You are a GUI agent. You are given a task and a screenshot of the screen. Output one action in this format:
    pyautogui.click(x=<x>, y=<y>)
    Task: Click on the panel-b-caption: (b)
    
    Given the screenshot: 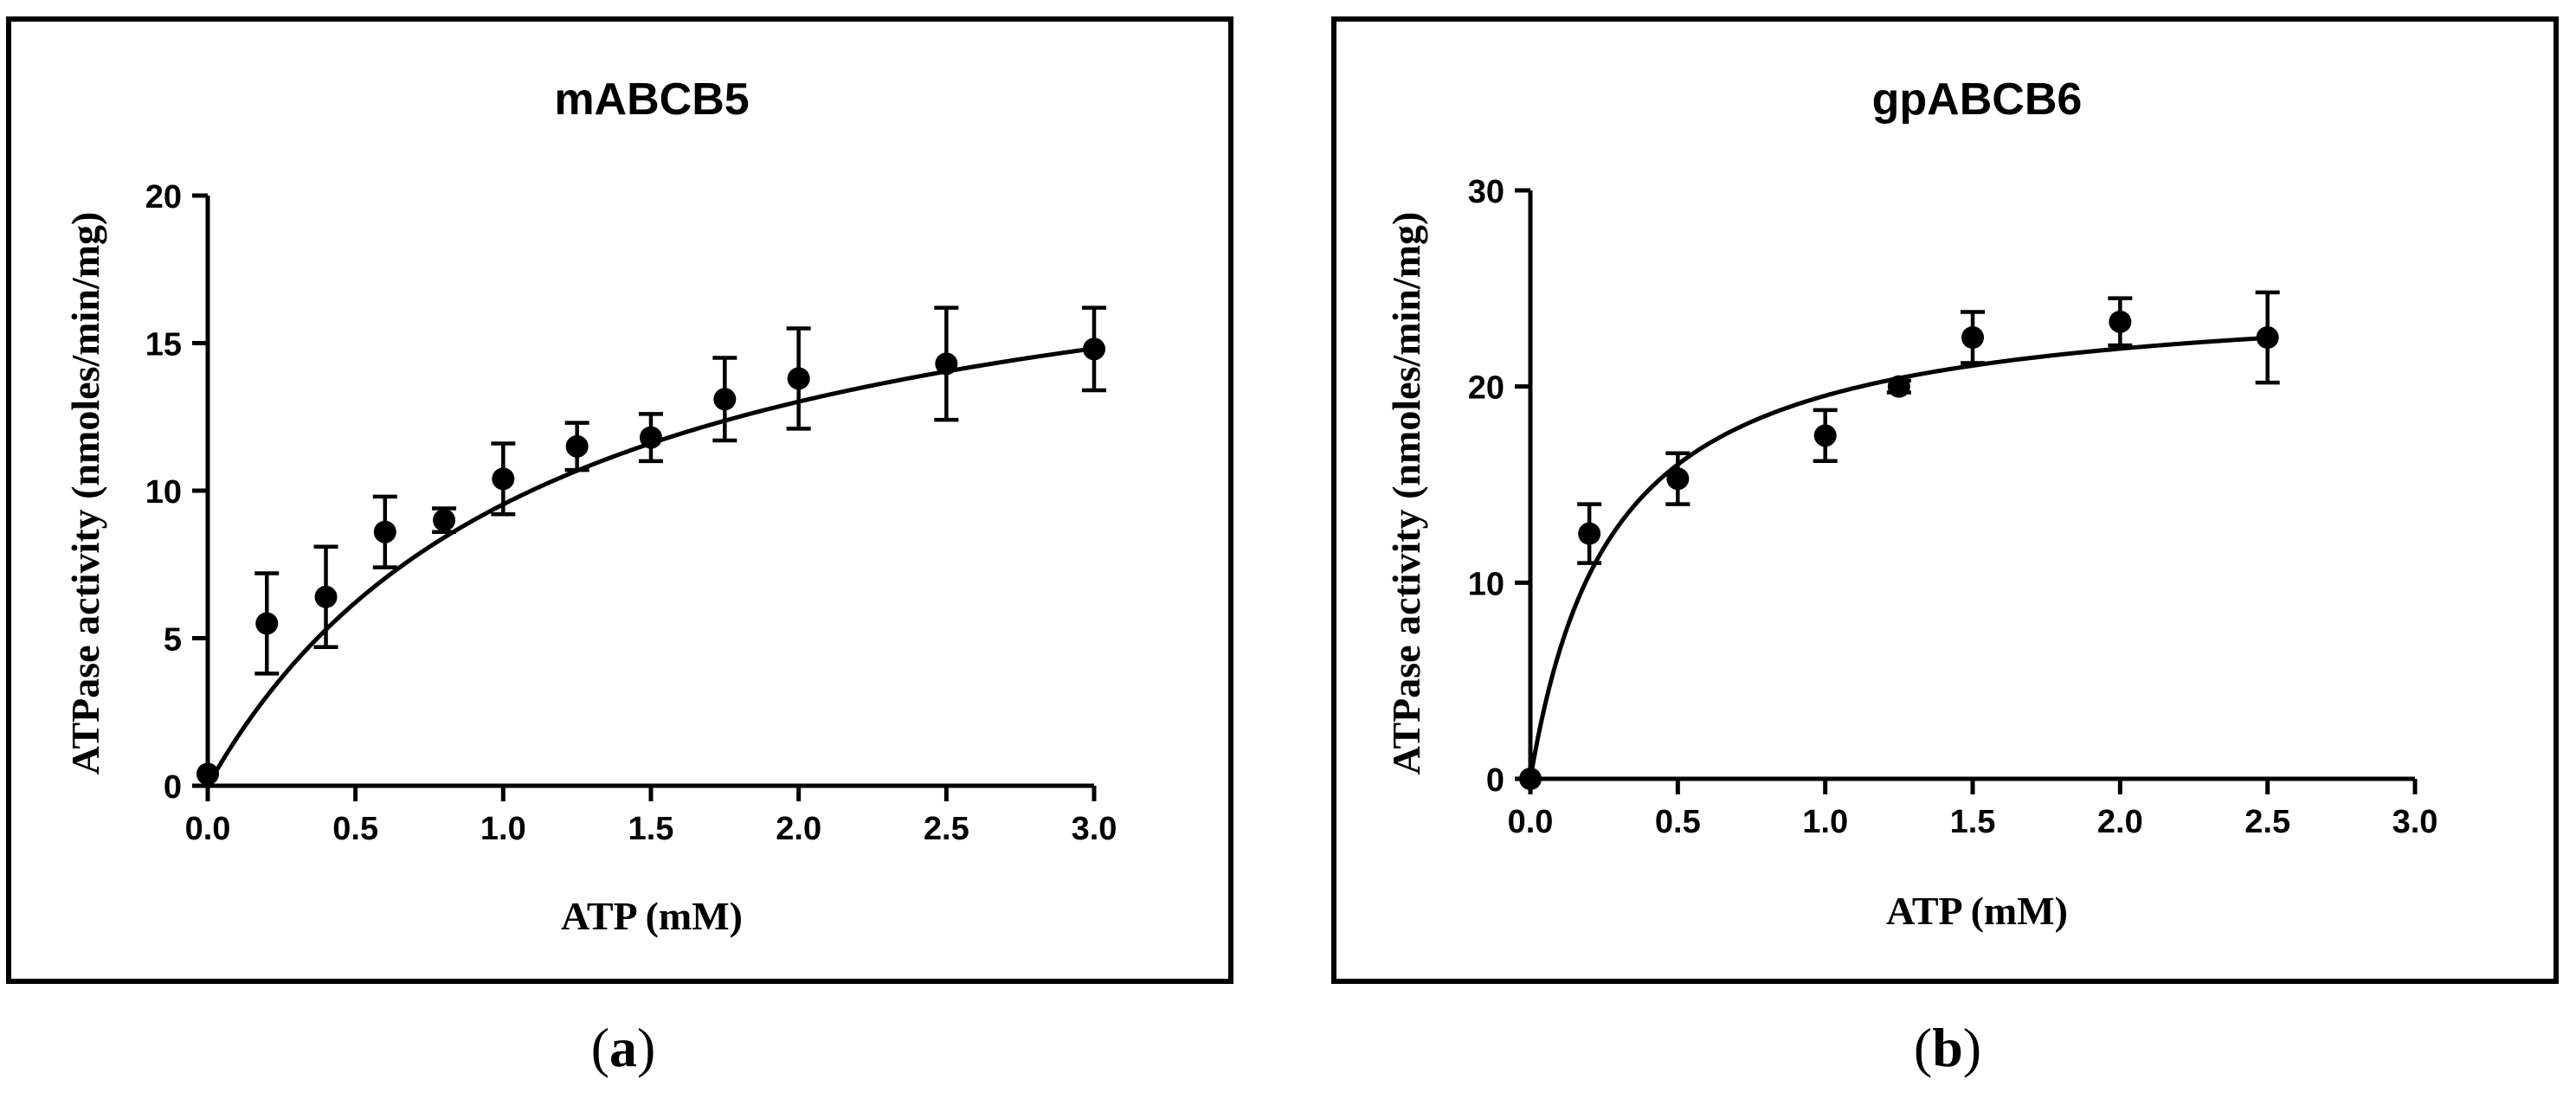 What is the action you would take?
    pyautogui.click(x=1947, y=1047)
    